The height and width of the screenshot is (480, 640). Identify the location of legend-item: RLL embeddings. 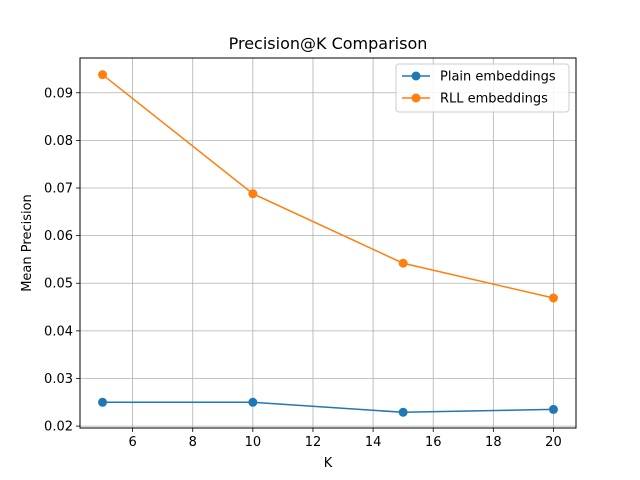
(475, 99).